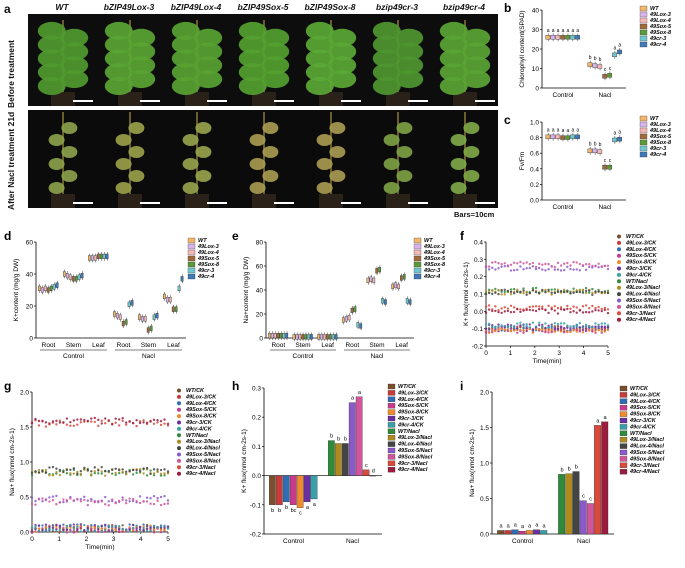 The height and width of the screenshot is (568, 685). I want to click on chart-b-ytick-label: 20, so click(536, 50).